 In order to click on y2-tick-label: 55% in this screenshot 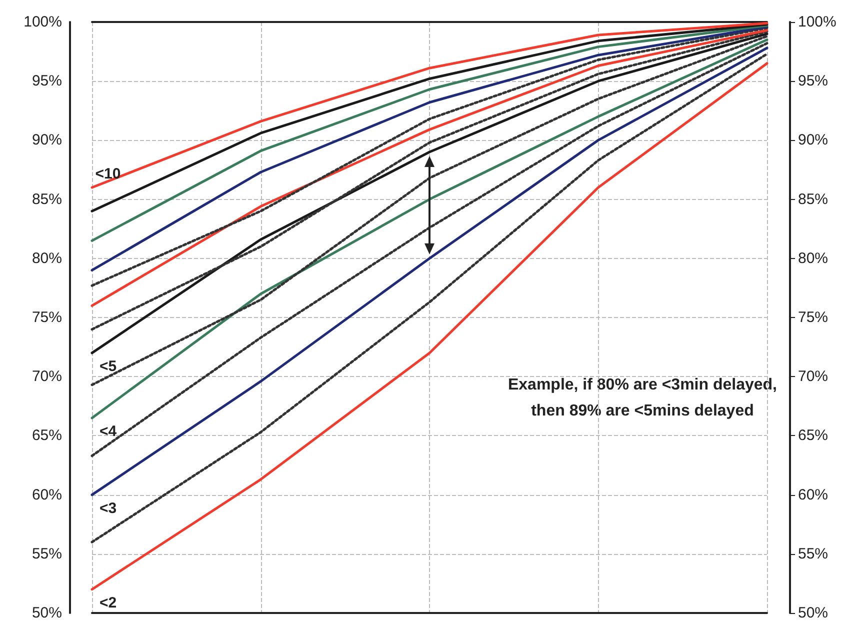, I will do `click(813, 553)`.